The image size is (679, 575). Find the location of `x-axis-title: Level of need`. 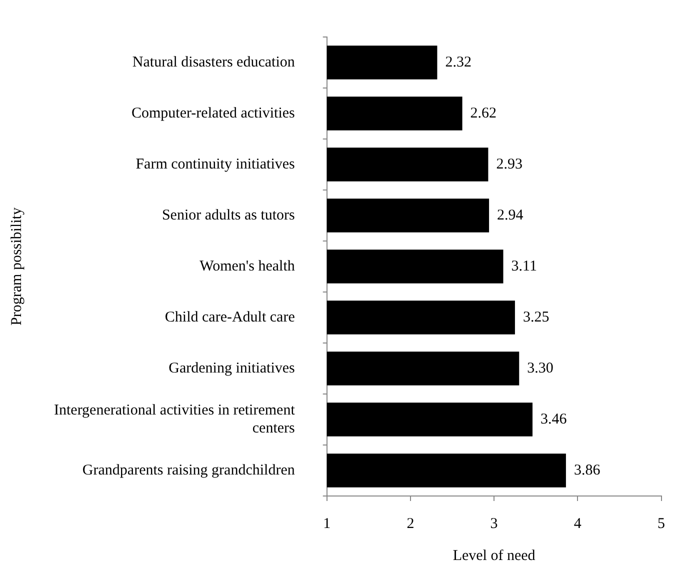

x-axis-title: Level of need is located at coordinates (494, 556).